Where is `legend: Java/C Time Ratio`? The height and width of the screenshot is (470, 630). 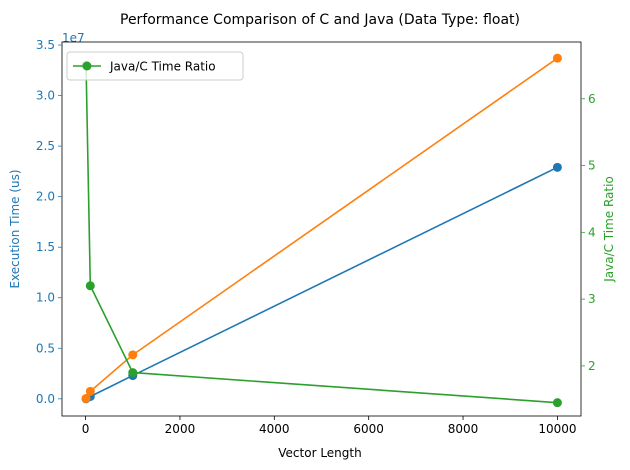 legend: Java/C Time Ratio is located at coordinates (155, 66).